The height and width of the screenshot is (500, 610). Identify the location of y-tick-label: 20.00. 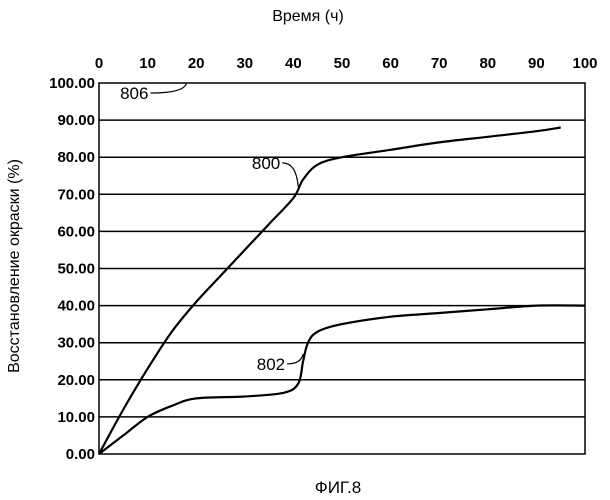
(76, 380).